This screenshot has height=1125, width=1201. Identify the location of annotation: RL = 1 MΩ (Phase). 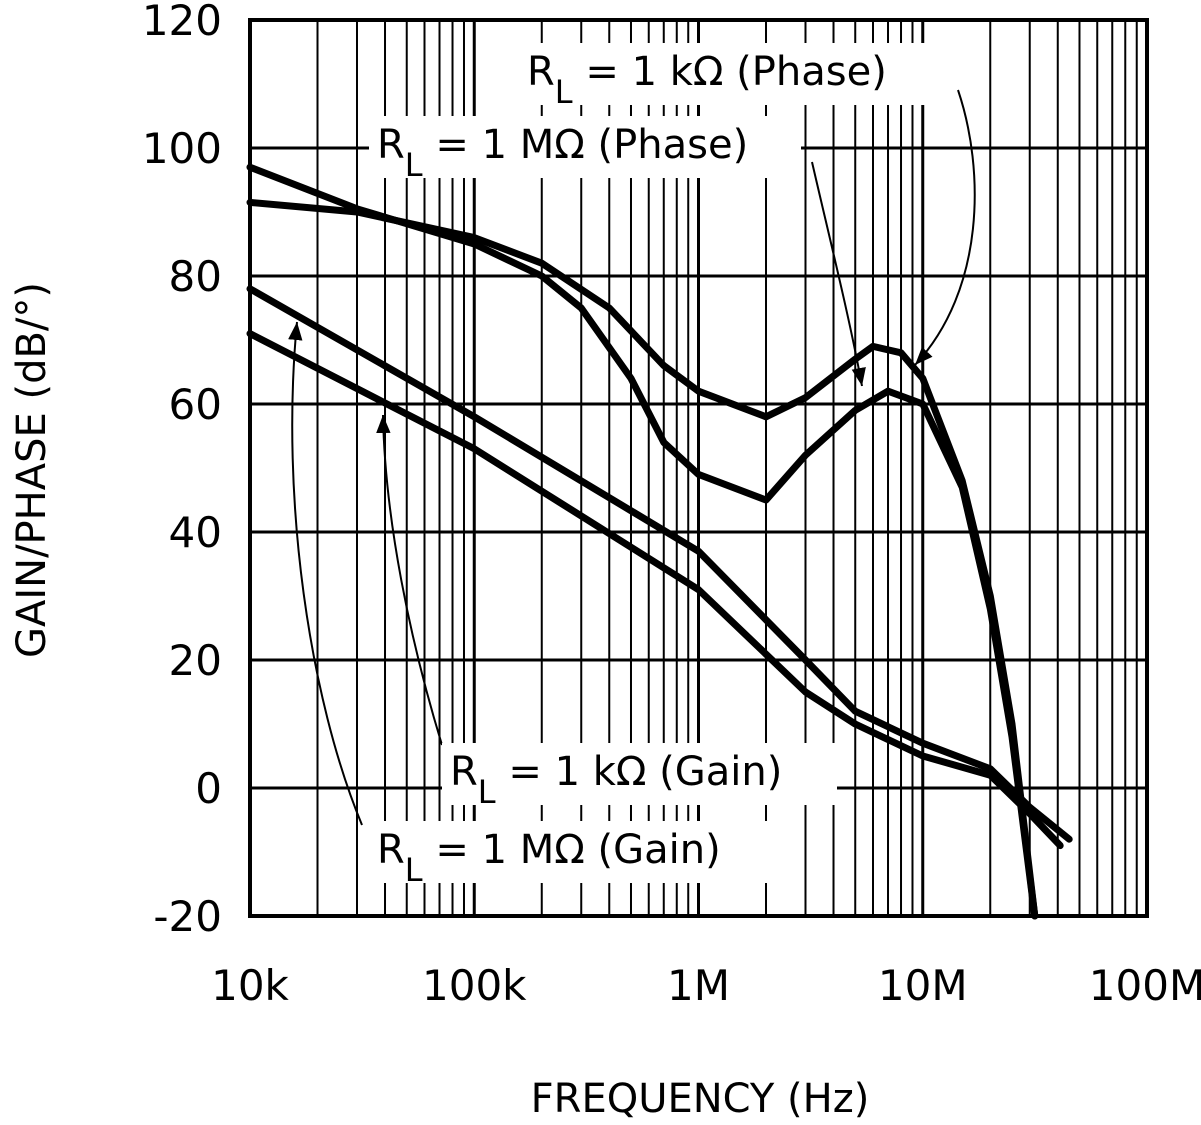
(562, 153).